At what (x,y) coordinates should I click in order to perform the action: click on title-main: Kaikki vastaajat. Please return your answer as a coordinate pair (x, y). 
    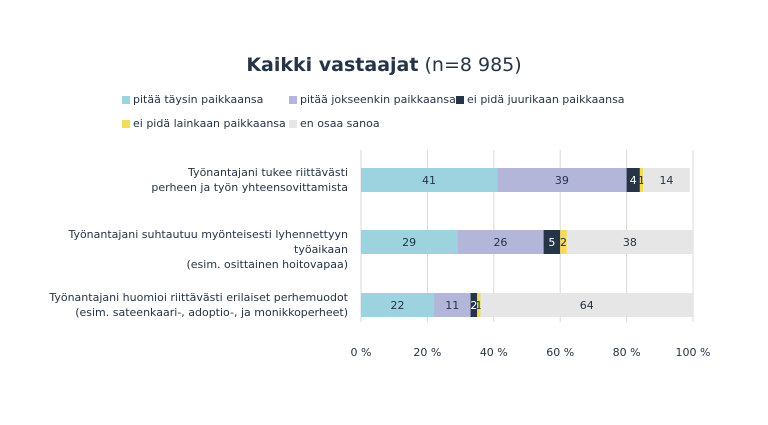
    Looking at the image, I should click on (332, 65).